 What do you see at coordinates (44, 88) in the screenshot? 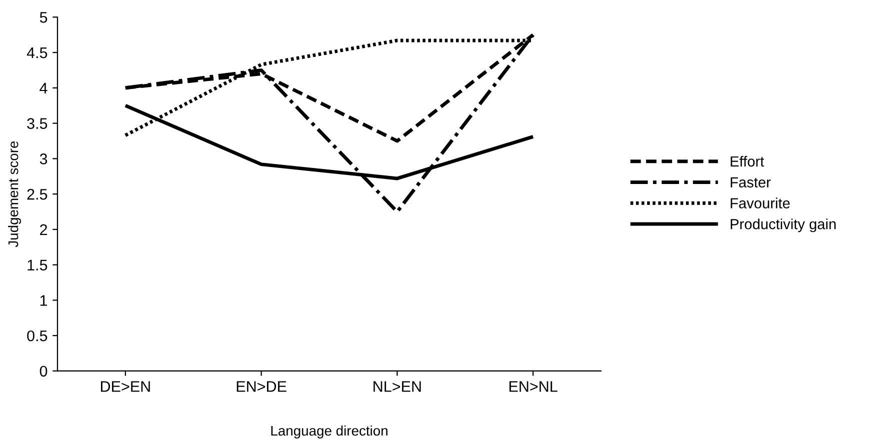
I see `y-tick-label: 4` at bounding box center [44, 88].